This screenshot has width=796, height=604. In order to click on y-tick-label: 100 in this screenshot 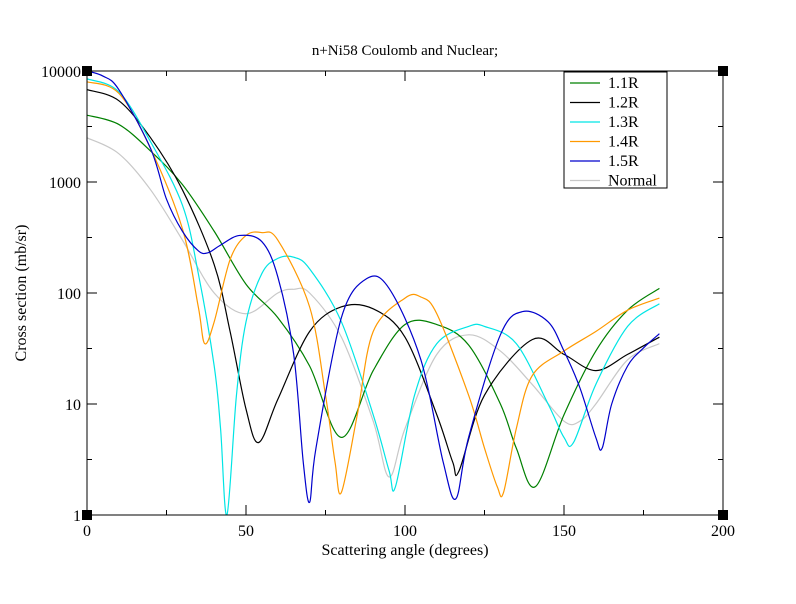, I will do `click(69, 294)`.